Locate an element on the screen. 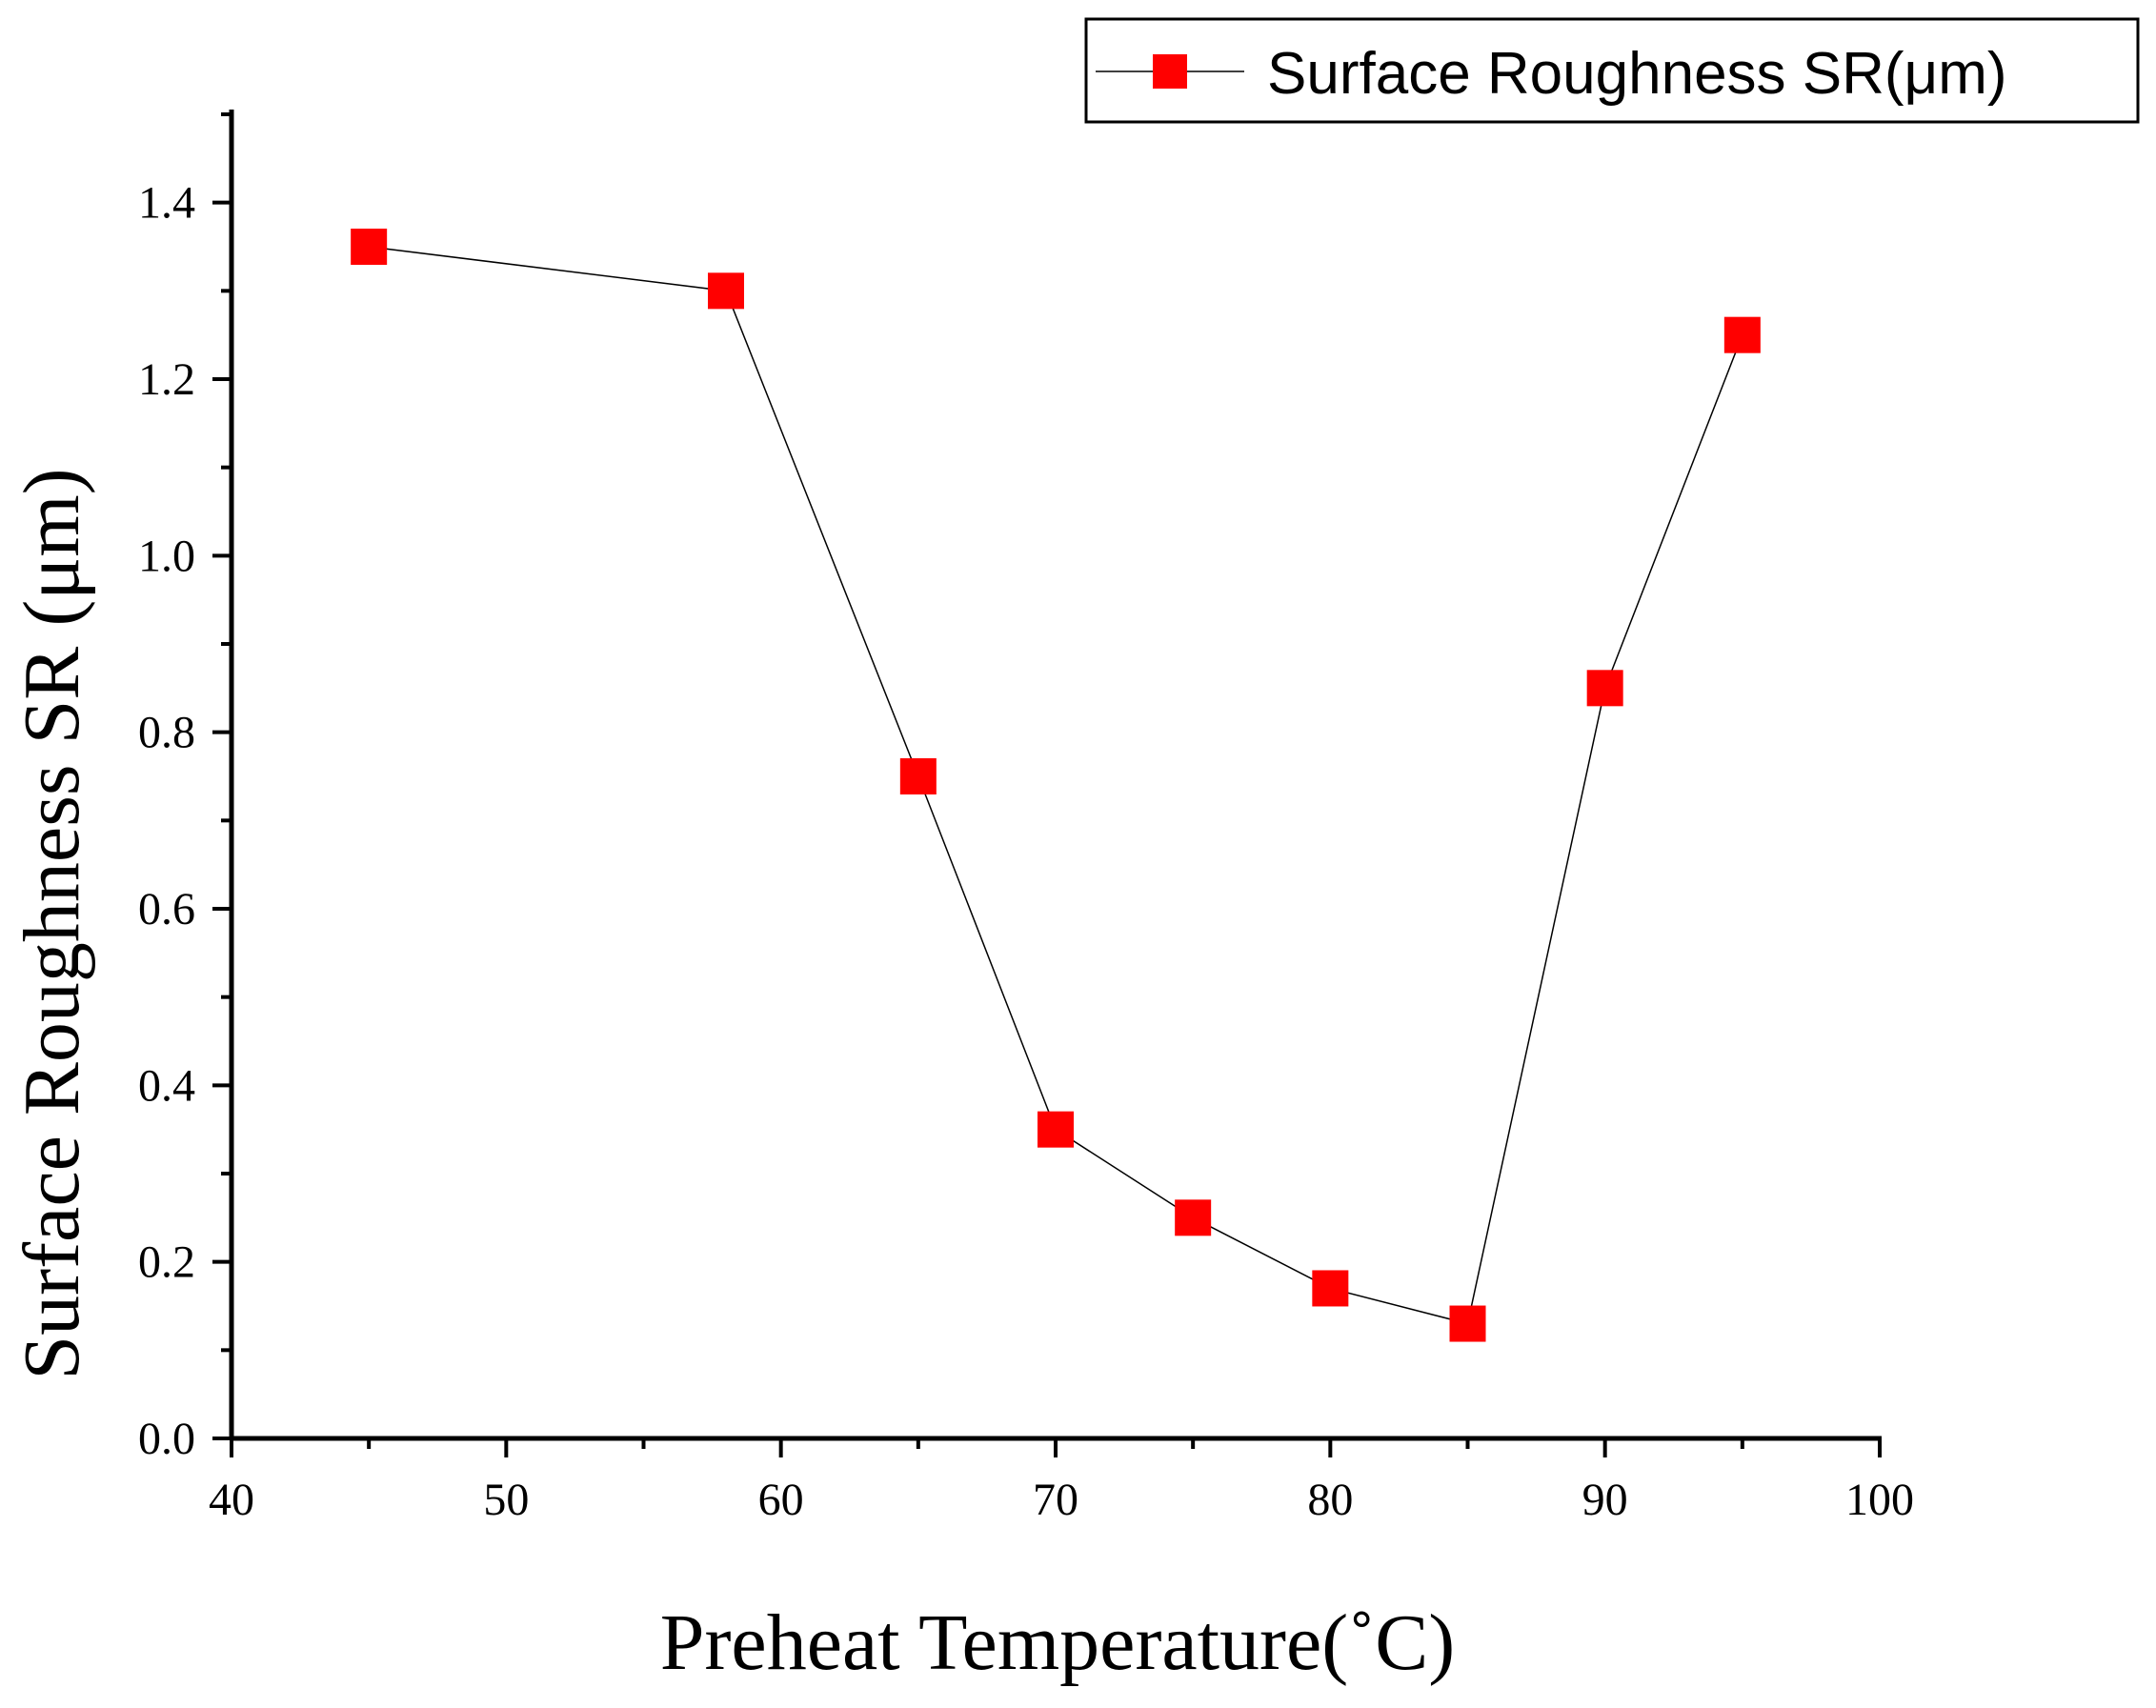 Image resolution: width=2156 pixels, height=1708 pixels. y-tick-label: 1.2 is located at coordinates (166, 380).